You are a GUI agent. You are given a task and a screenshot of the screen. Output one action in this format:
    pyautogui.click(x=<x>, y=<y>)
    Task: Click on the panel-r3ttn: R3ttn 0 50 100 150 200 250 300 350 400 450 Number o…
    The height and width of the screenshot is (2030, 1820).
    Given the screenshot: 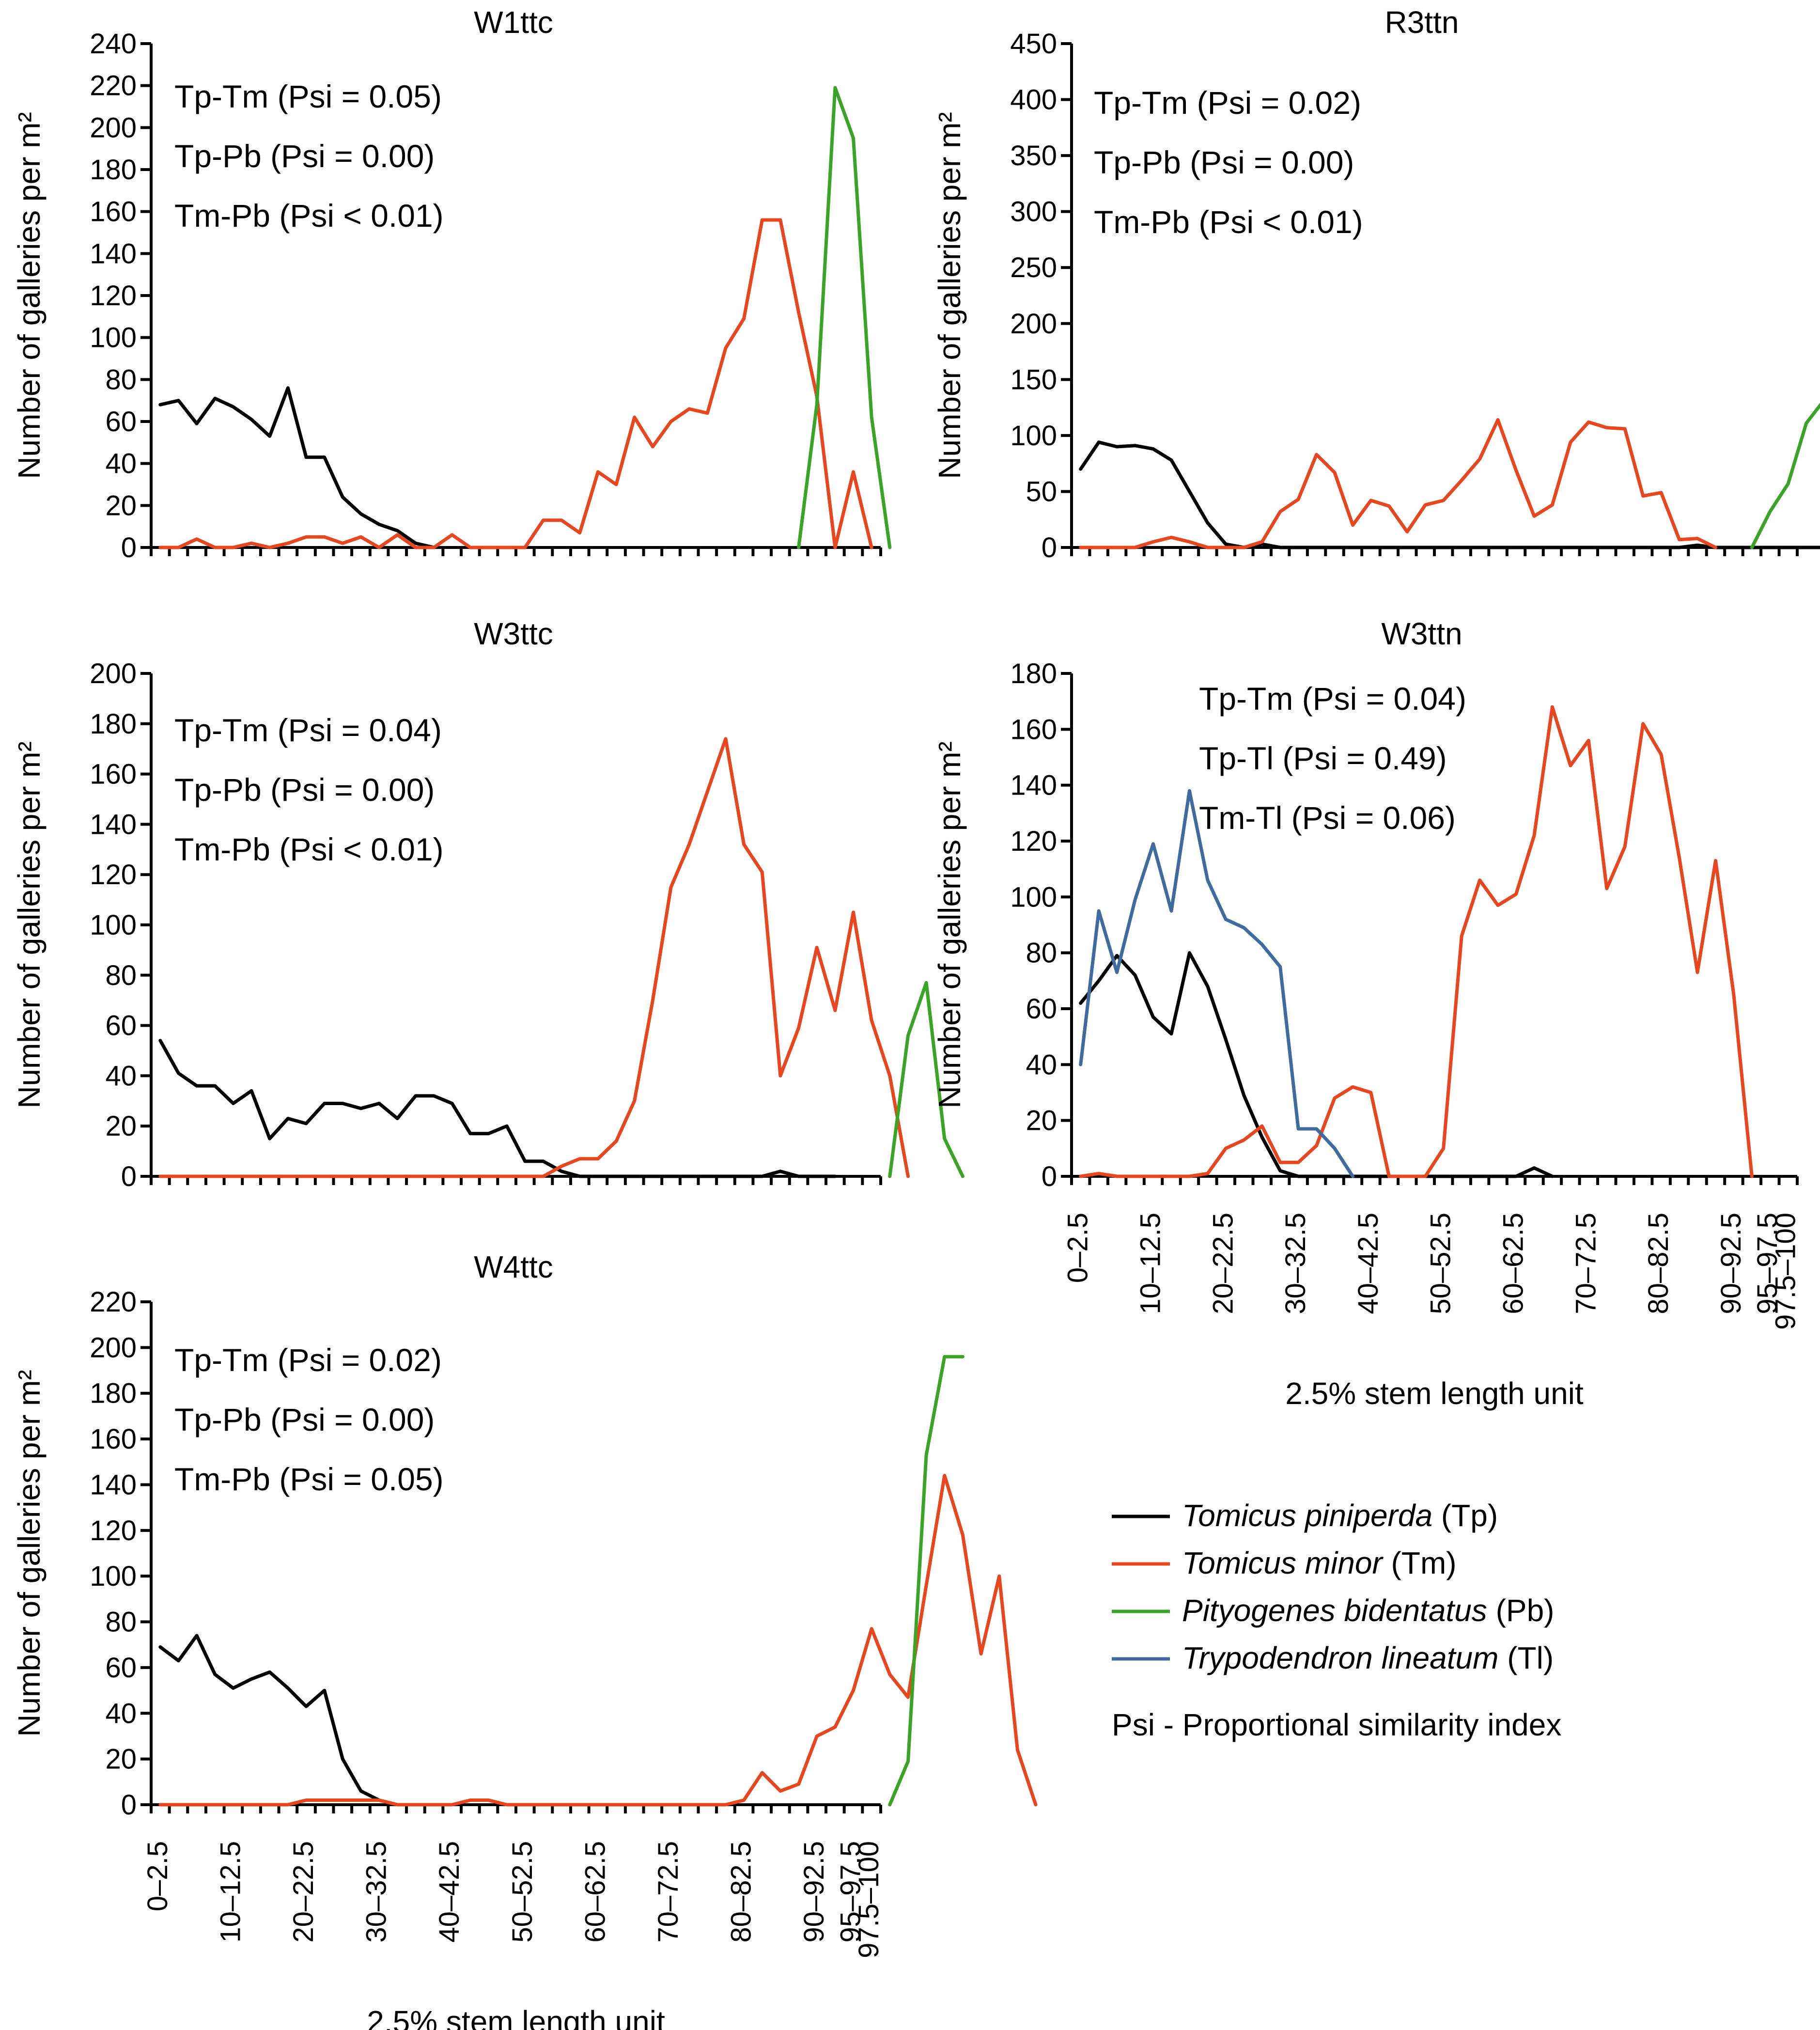 What is the action you would take?
    pyautogui.click(x=1376, y=284)
    